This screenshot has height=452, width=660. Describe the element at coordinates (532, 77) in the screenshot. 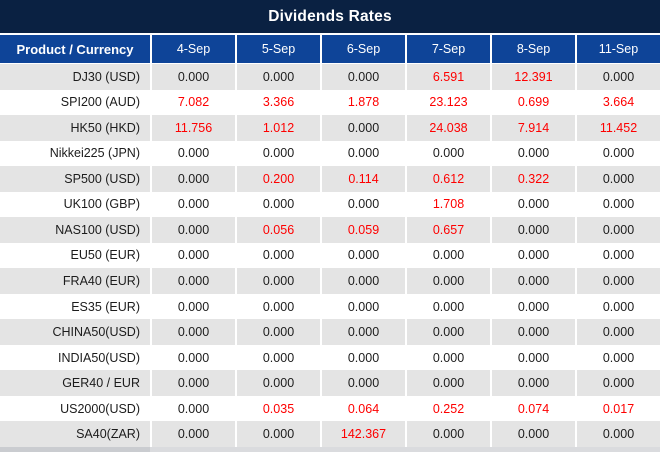

I see `value-cell: 12.391` at that location.